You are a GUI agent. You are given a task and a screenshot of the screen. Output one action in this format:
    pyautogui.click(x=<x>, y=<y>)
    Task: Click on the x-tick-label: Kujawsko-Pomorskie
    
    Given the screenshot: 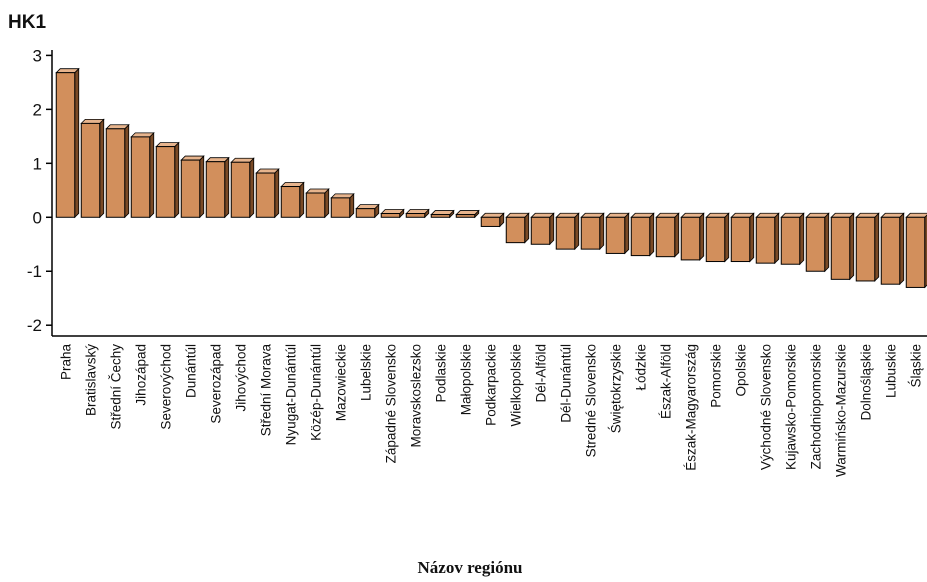 What is the action you would take?
    pyautogui.click(x=791, y=407)
    